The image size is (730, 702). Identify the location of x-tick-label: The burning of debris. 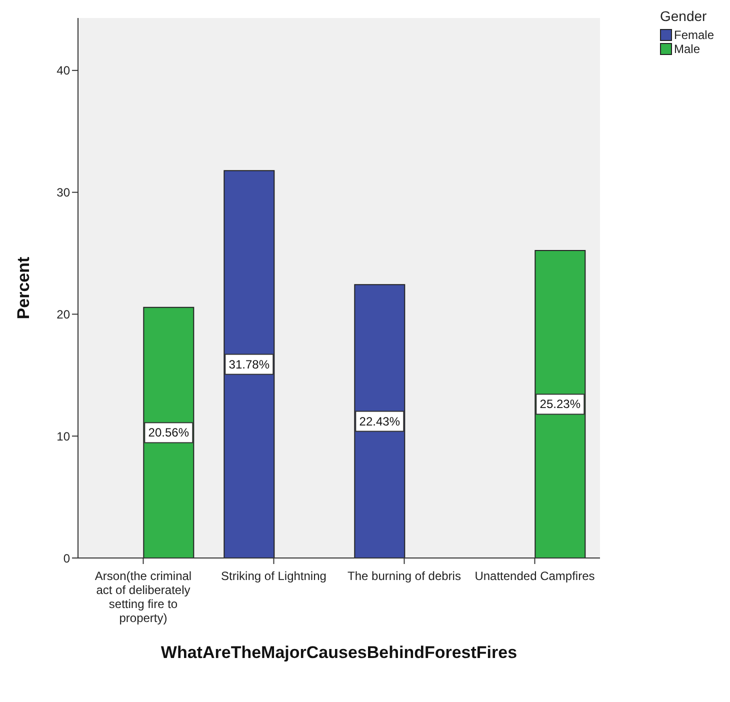
(404, 576).